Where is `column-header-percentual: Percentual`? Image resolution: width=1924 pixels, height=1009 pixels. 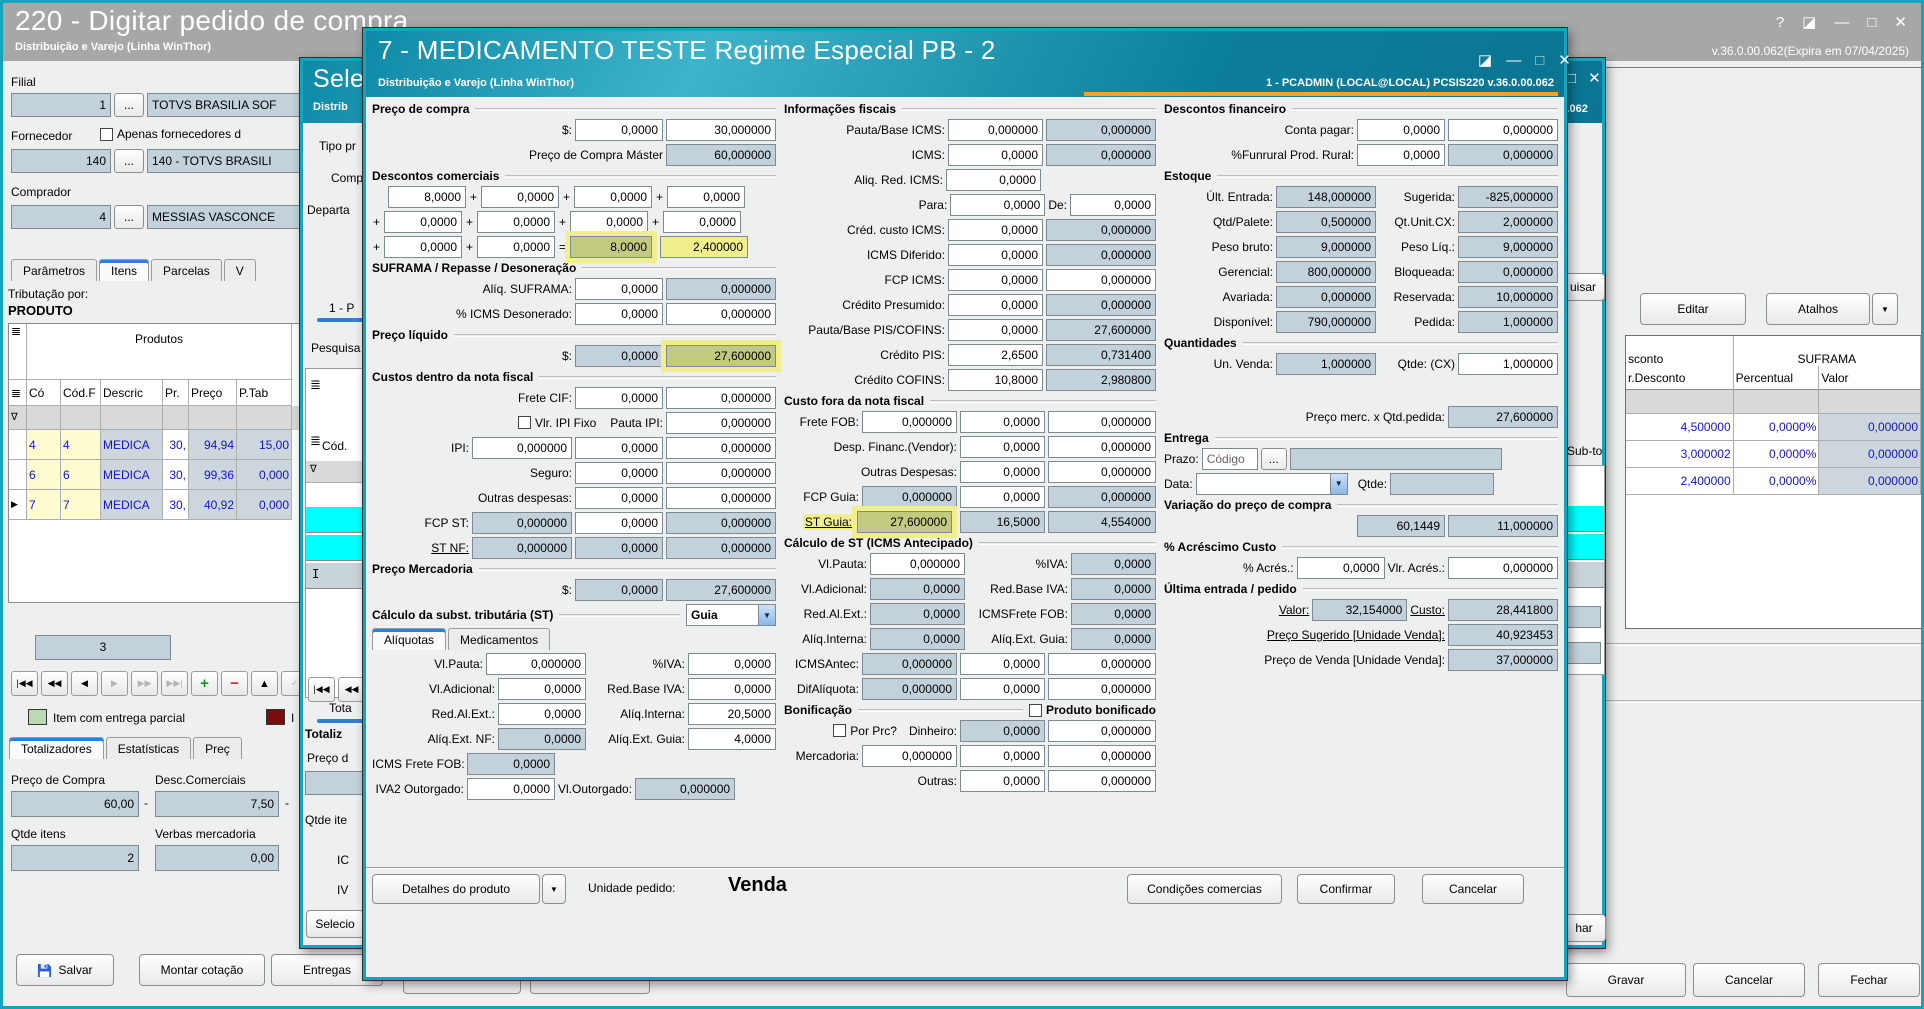
column-header-percentual: Percentual is located at coordinates (1776, 378).